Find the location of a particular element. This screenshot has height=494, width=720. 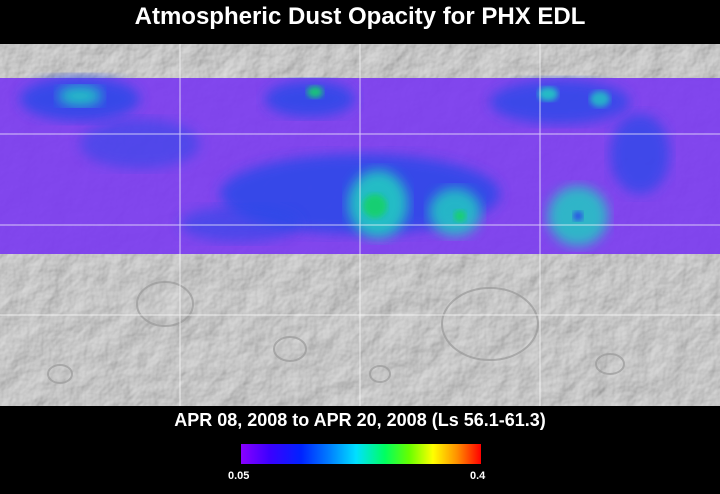

colorbar-min-label: 0.05 is located at coordinates (239, 476).